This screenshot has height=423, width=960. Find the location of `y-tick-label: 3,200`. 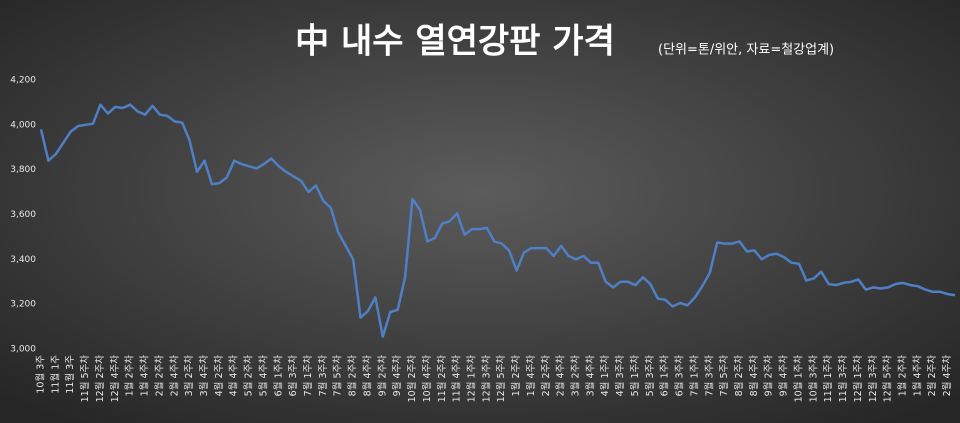

y-tick-label: 3,200 is located at coordinates (23, 305).